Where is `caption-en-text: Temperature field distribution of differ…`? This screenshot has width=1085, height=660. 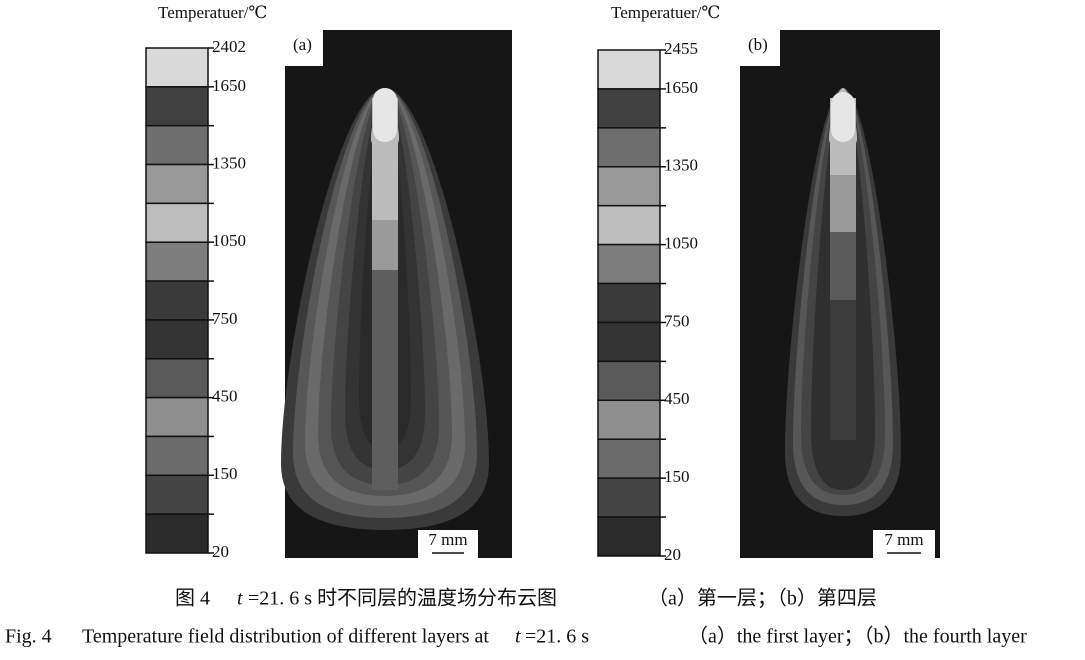
caption-en-text: Temperature field distribution of differ… is located at coordinates (285, 637).